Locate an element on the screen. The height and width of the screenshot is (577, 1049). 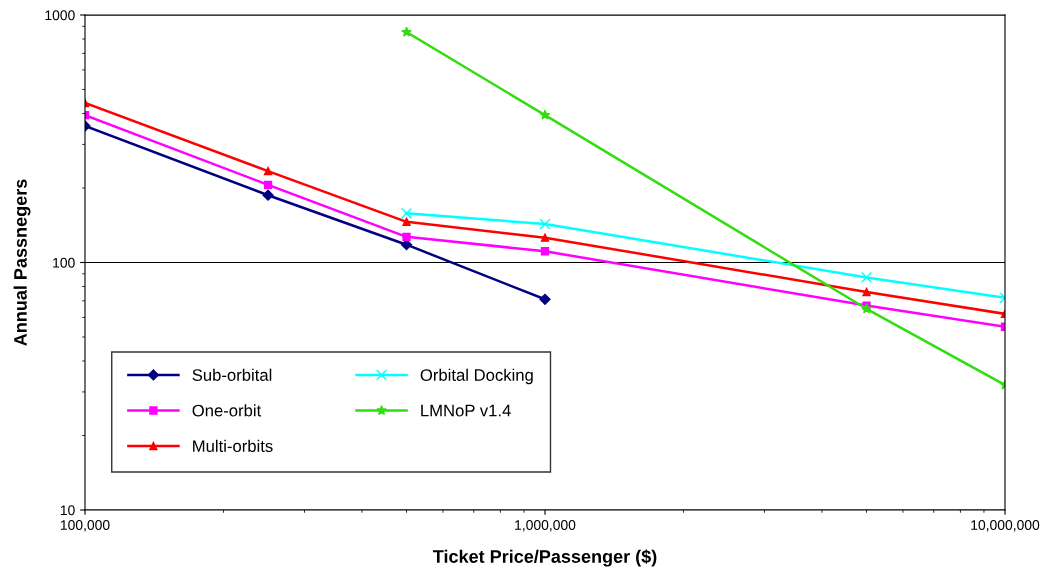
y-tick-label: 1000 is located at coordinates (60, 15).